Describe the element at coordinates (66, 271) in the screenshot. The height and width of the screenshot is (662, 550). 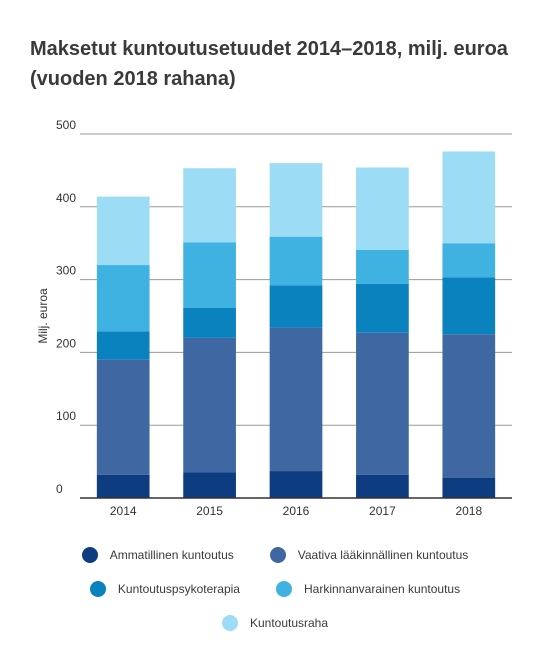
I see `y-tick-label: 300` at that location.